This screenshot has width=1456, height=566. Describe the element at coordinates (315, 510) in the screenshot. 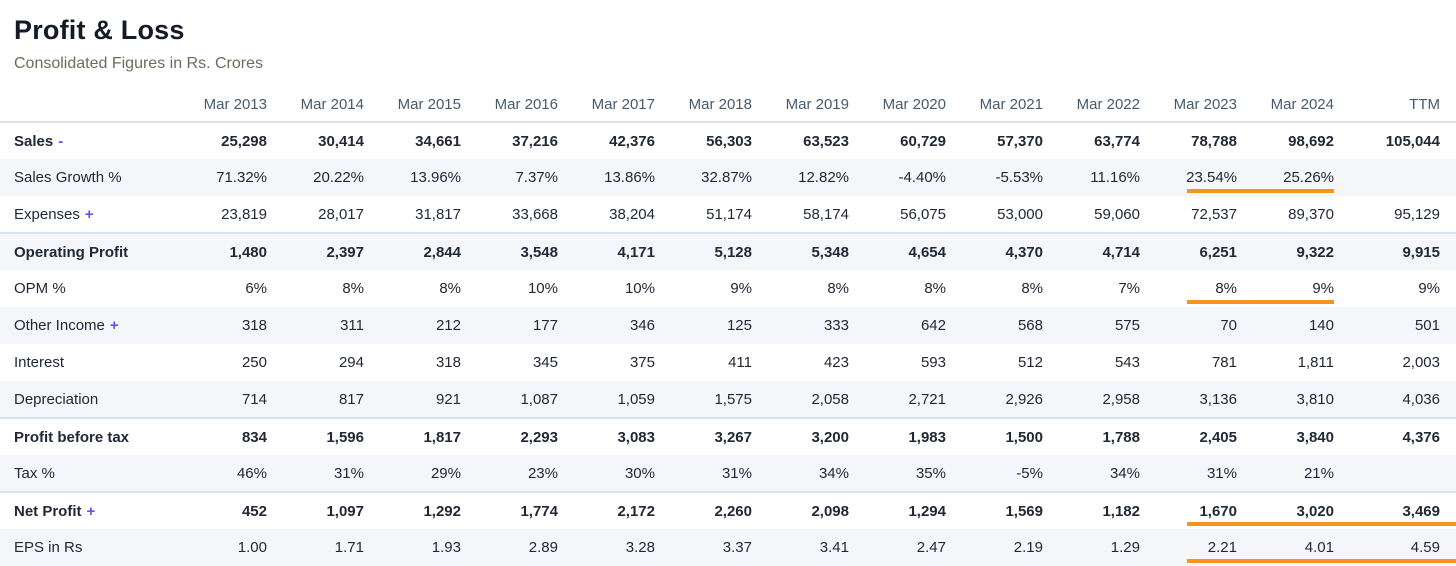

I see `cell-value: 1,097` at that location.